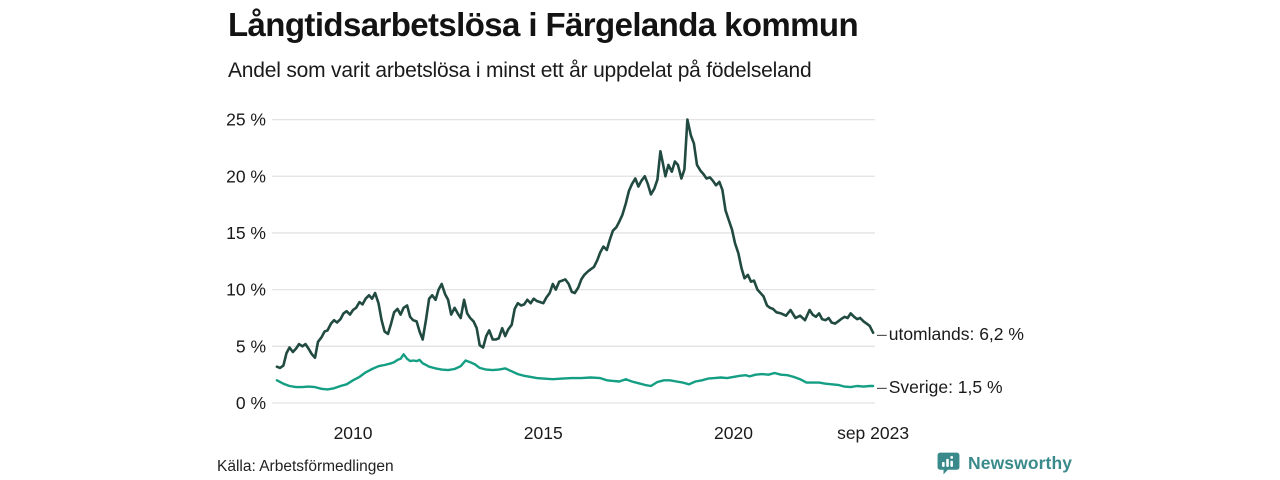  I want to click on series-end-label-text: Sverige: 1,5 %, so click(945, 387).